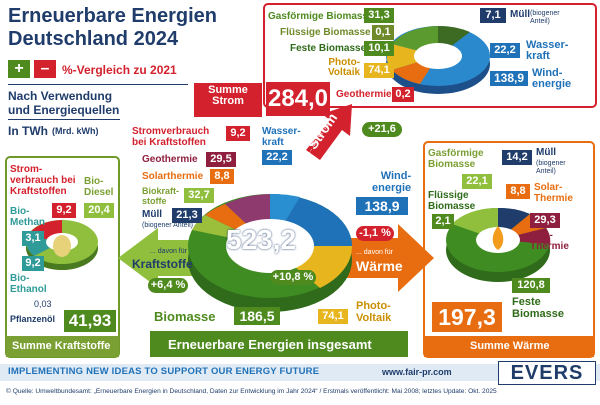  Describe the element at coordinates (374, 252) in the screenshot. I see `arrow-waerme-davon: ... davon für` at that location.